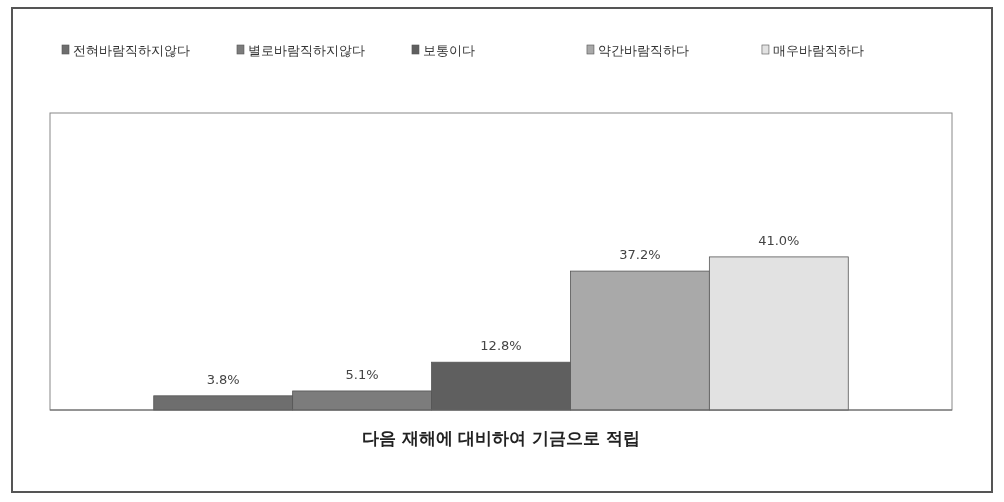  Describe the element at coordinates (818, 50) in the screenshot. I see `legend-label: 매우바람직하다` at that location.